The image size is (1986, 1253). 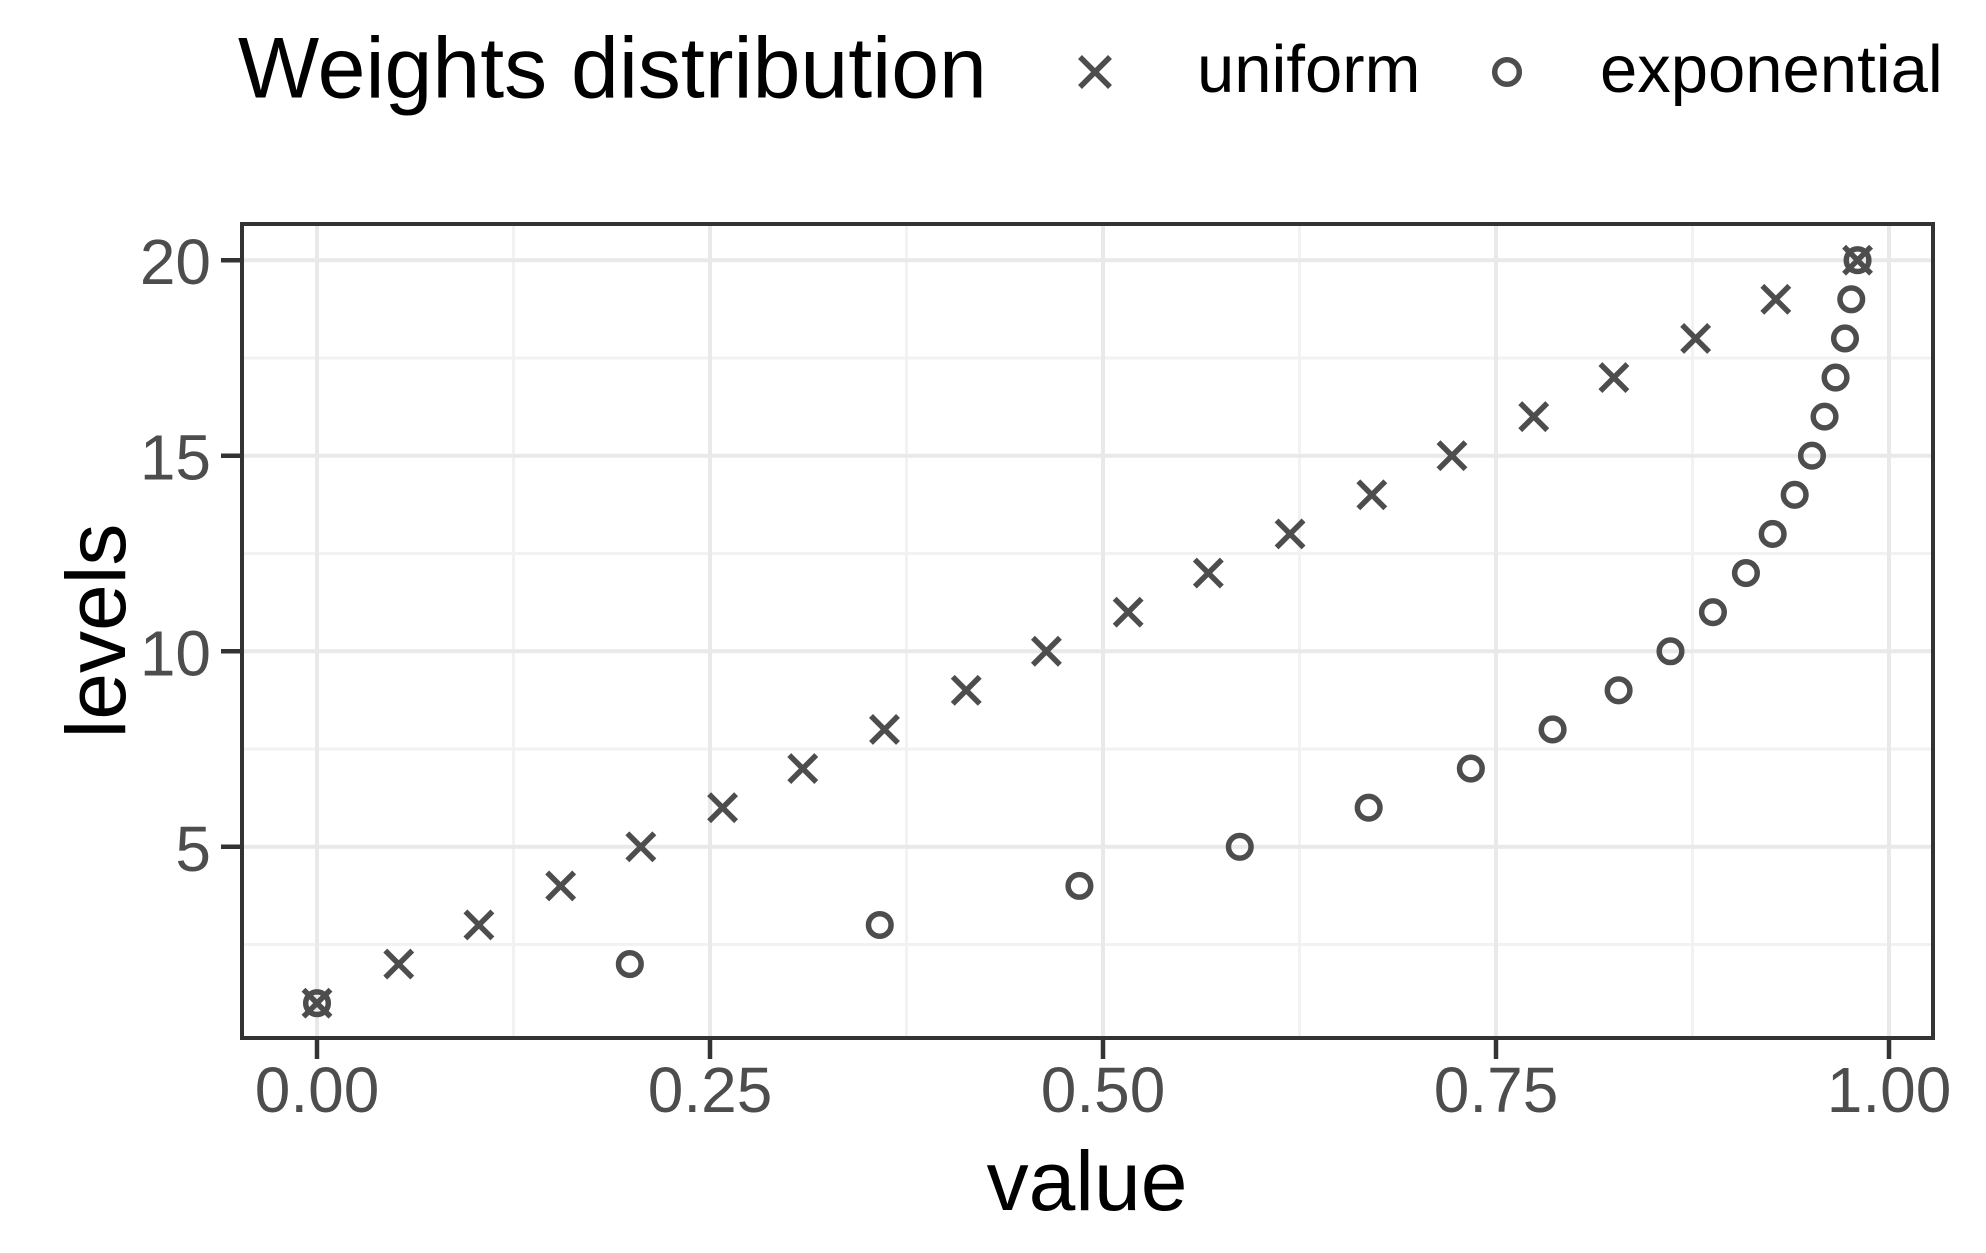 I want to click on legend-title: Weights distribution, so click(x=612, y=68).